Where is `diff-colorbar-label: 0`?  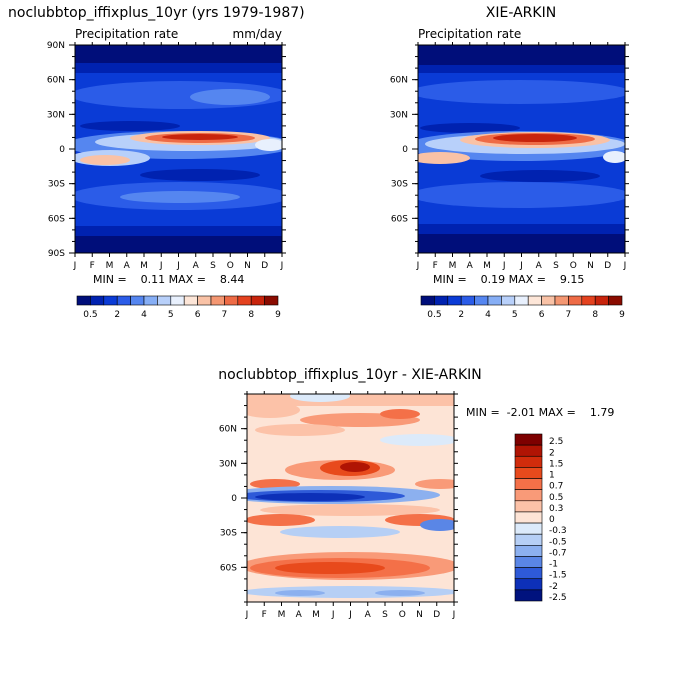
diff-colorbar-label: 0 is located at coordinates (552, 520).